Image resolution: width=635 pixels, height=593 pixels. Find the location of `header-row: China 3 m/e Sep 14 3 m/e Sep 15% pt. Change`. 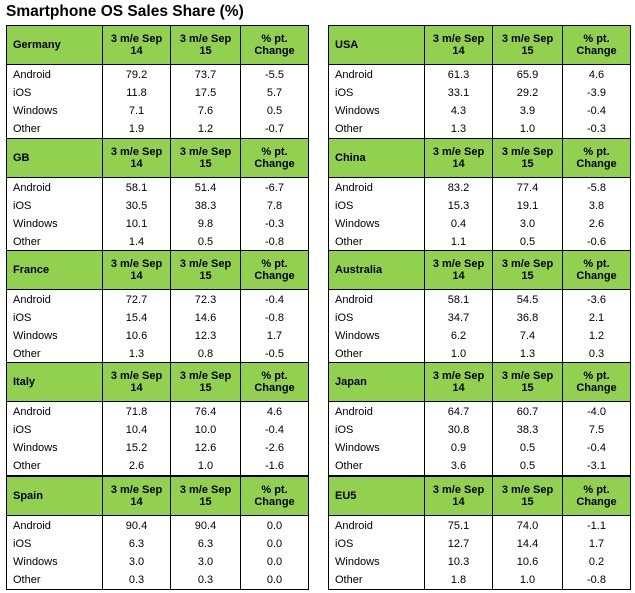

header-row: China 3 m/e Sep 14 3 m/e Sep 15% pt. Change is located at coordinates (479, 158).